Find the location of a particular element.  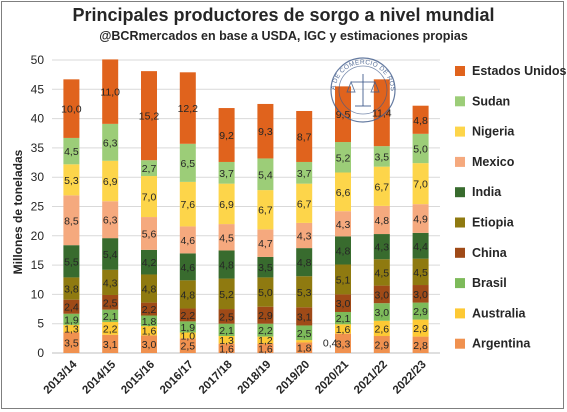

data-label-india: 5,4 is located at coordinates (110, 255).